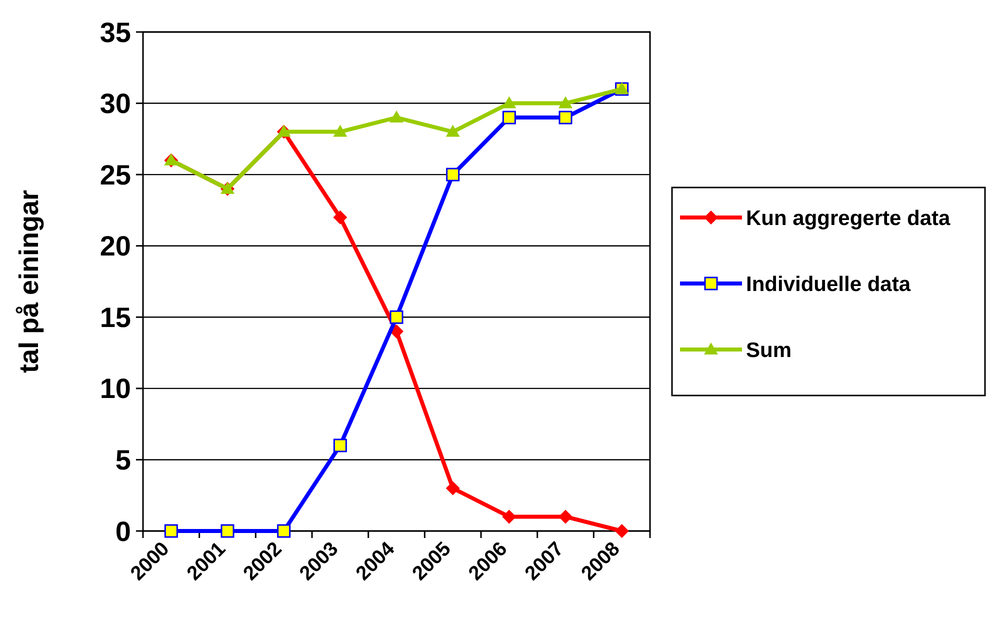 The width and height of the screenshot is (989, 628). What do you see at coordinates (115, 32) in the screenshot?
I see `y-tick-label: 35` at bounding box center [115, 32].